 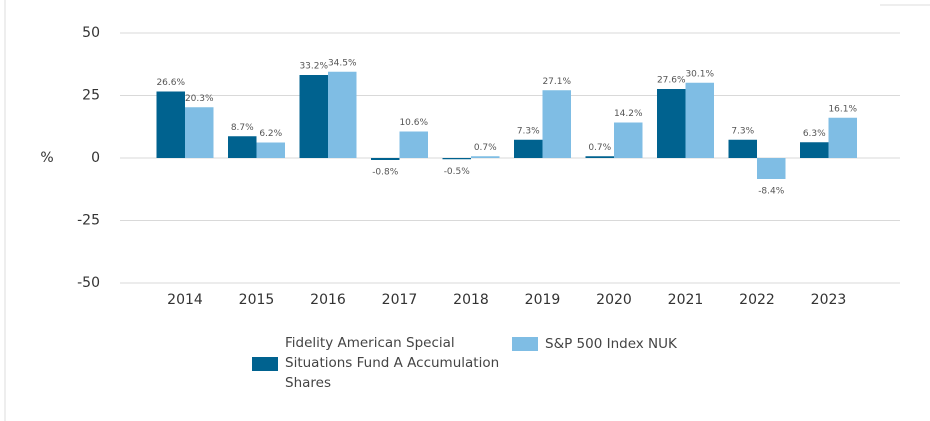 What do you see at coordinates (313, 67) in the screenshot?
I see `value-label: 33.2%` at bounding box center [313, 67].